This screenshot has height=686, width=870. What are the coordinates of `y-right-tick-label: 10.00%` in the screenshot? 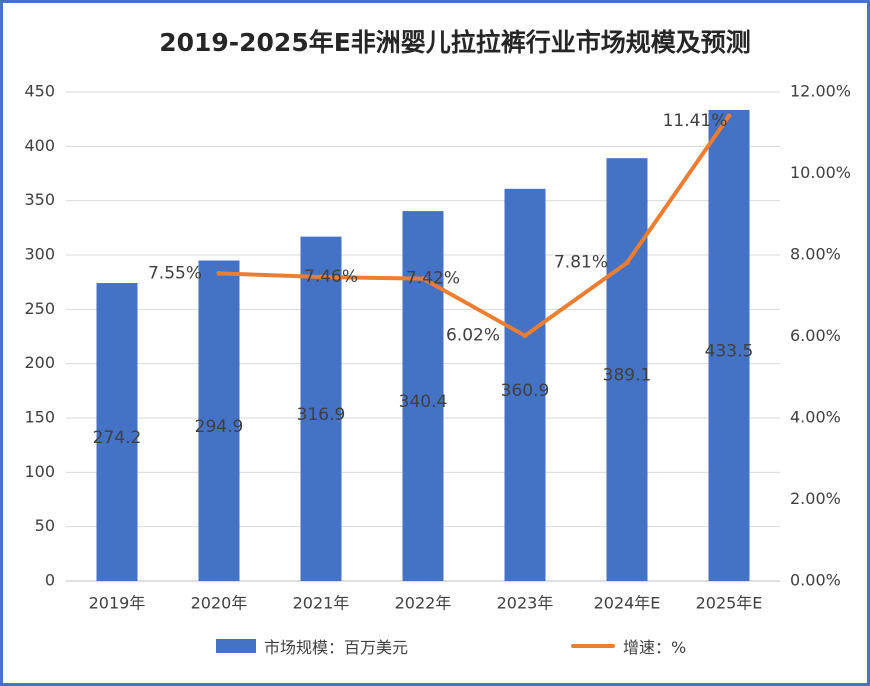 It's located at (820, 172).